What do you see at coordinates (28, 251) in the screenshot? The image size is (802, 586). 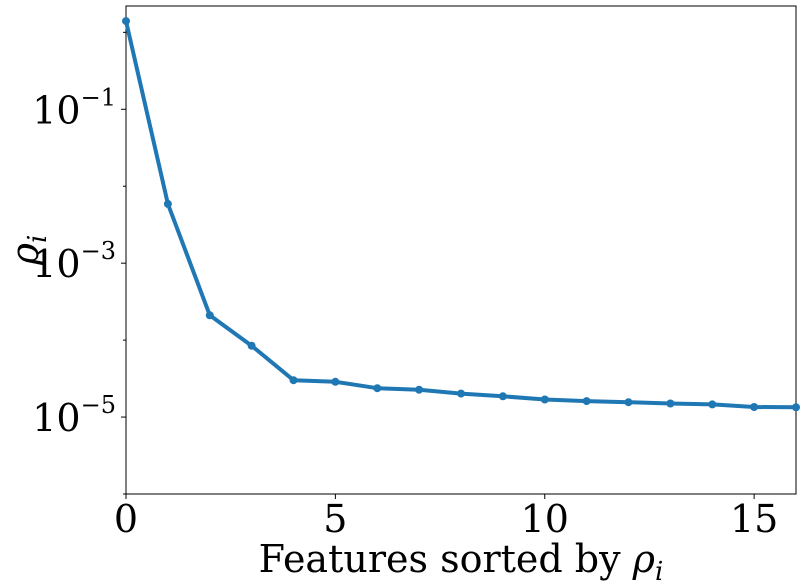 I see `y-axis-label: ρi` at bounding box center [28, 251].